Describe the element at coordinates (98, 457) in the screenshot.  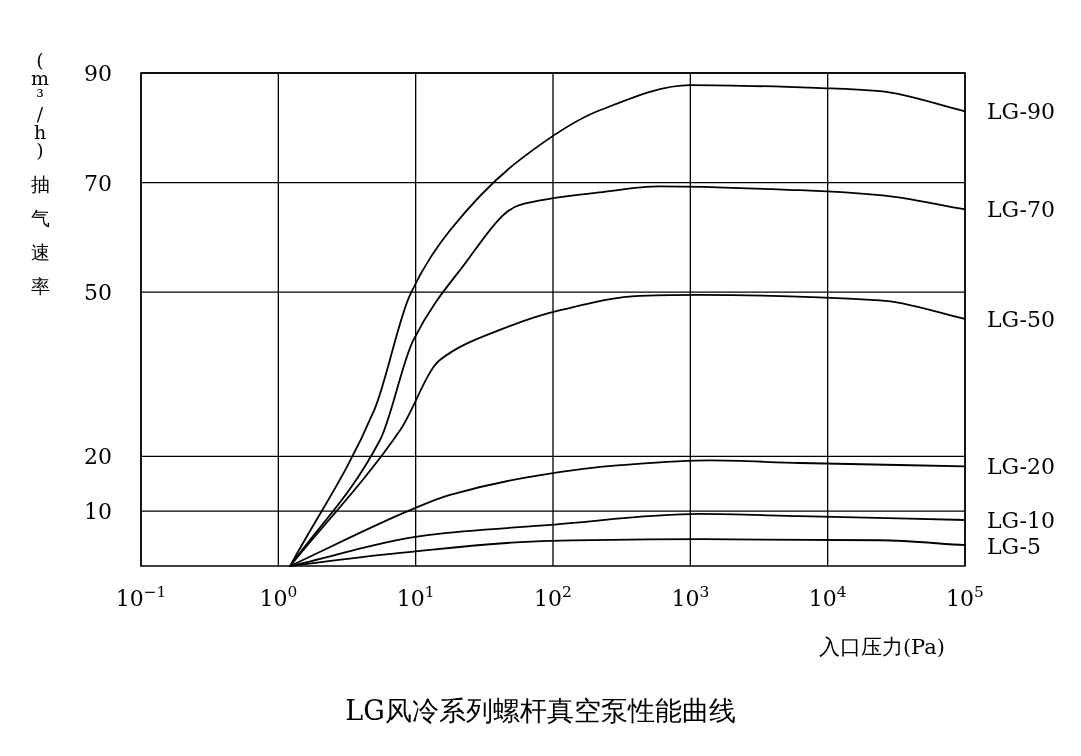
I see `y-tick-label: 20` at that location.